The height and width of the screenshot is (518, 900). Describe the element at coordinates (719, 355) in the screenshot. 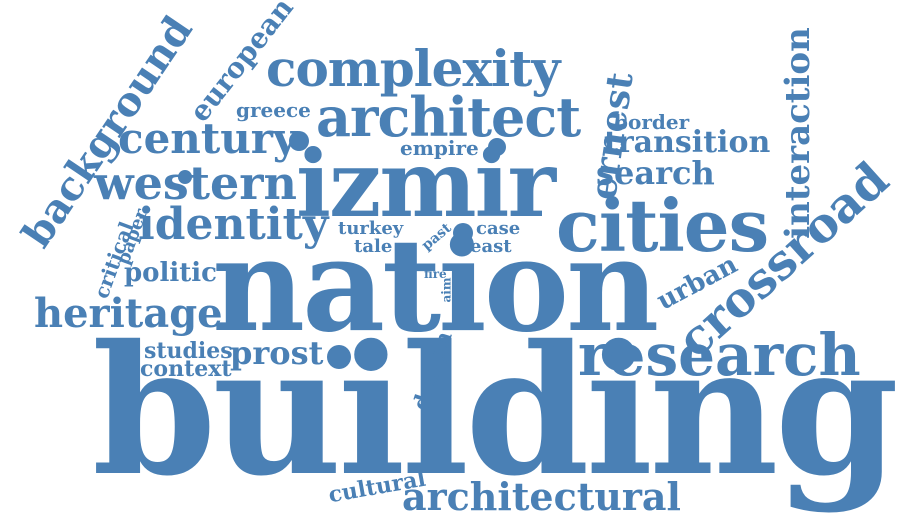

I see `word-research: research` at that location.